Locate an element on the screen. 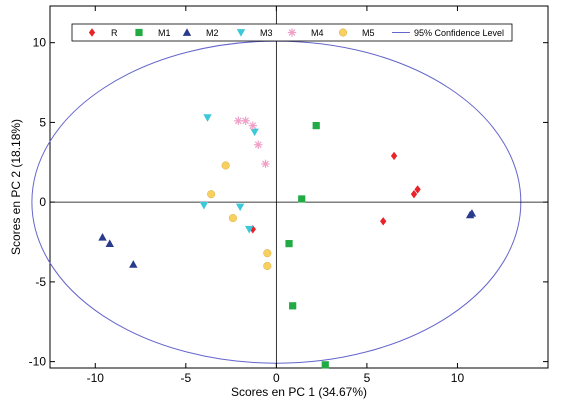 The width and height of the screenshot is (582, 411). legend-label-r: R is located at coordinates (114, 33).